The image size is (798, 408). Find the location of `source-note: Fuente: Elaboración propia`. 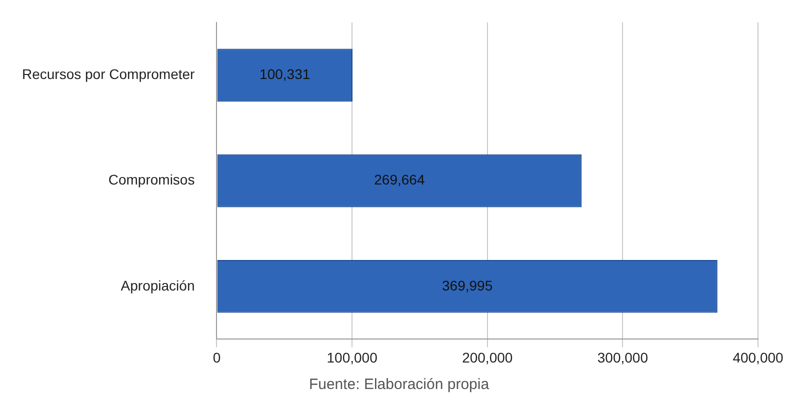

source-note: Fuente: Elaboración propia is located at coordinates (399, 384).